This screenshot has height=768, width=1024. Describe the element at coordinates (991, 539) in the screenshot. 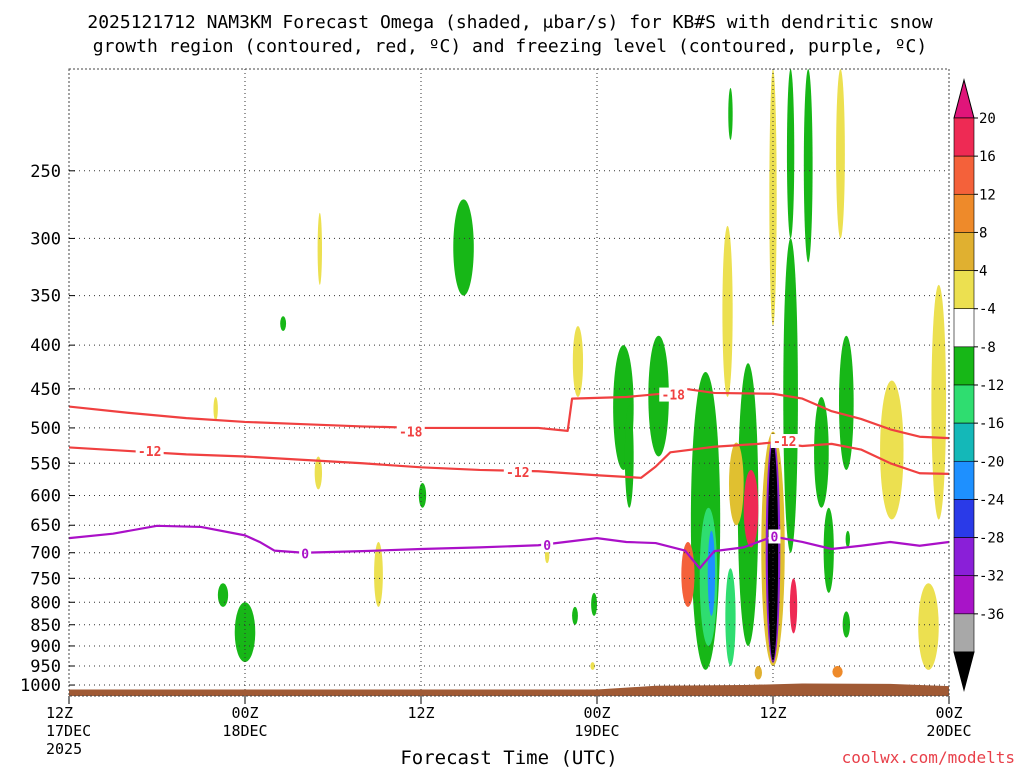

I see `colorbar-label-11: -28` at that location.